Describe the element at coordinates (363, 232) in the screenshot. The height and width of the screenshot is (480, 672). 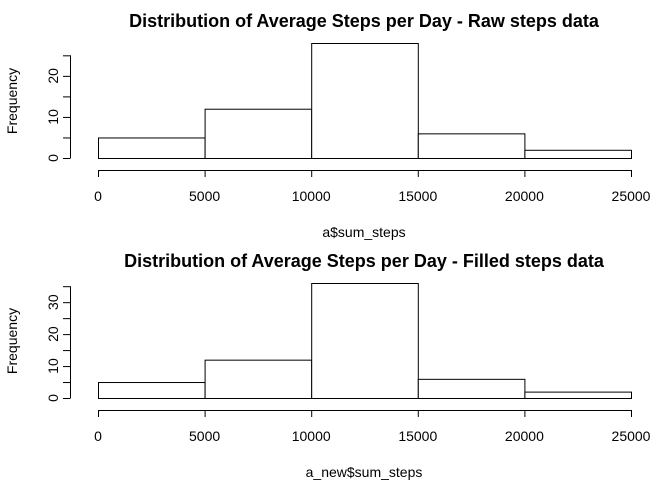
I see `x-axis-label: a$sum_steps` at that location.